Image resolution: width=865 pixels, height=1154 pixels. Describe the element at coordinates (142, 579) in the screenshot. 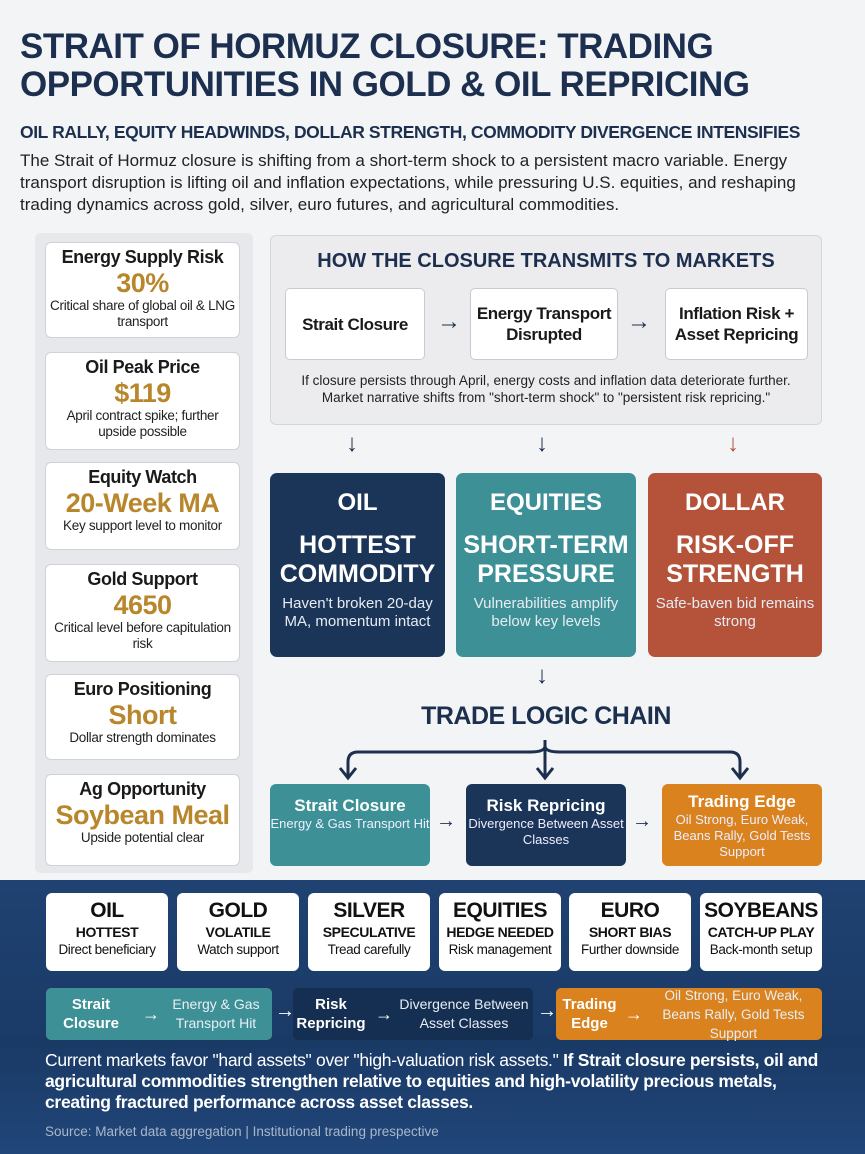

I see `metric-title: Gold Support` at that location.